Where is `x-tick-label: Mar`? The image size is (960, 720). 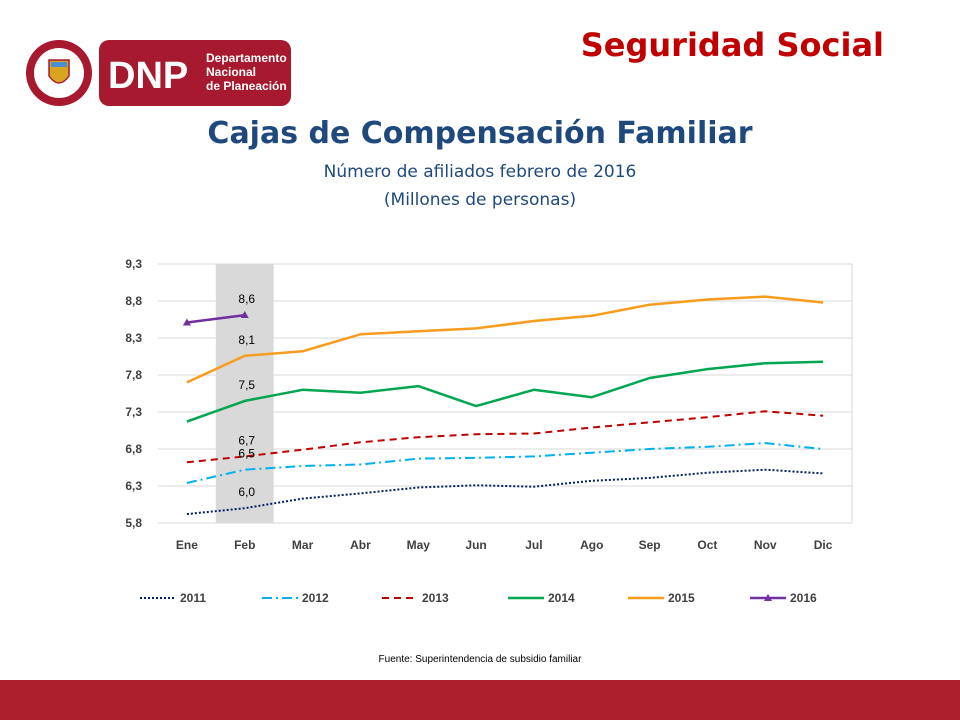
x-tick-label: Mar is located at coordinates (303, 545).